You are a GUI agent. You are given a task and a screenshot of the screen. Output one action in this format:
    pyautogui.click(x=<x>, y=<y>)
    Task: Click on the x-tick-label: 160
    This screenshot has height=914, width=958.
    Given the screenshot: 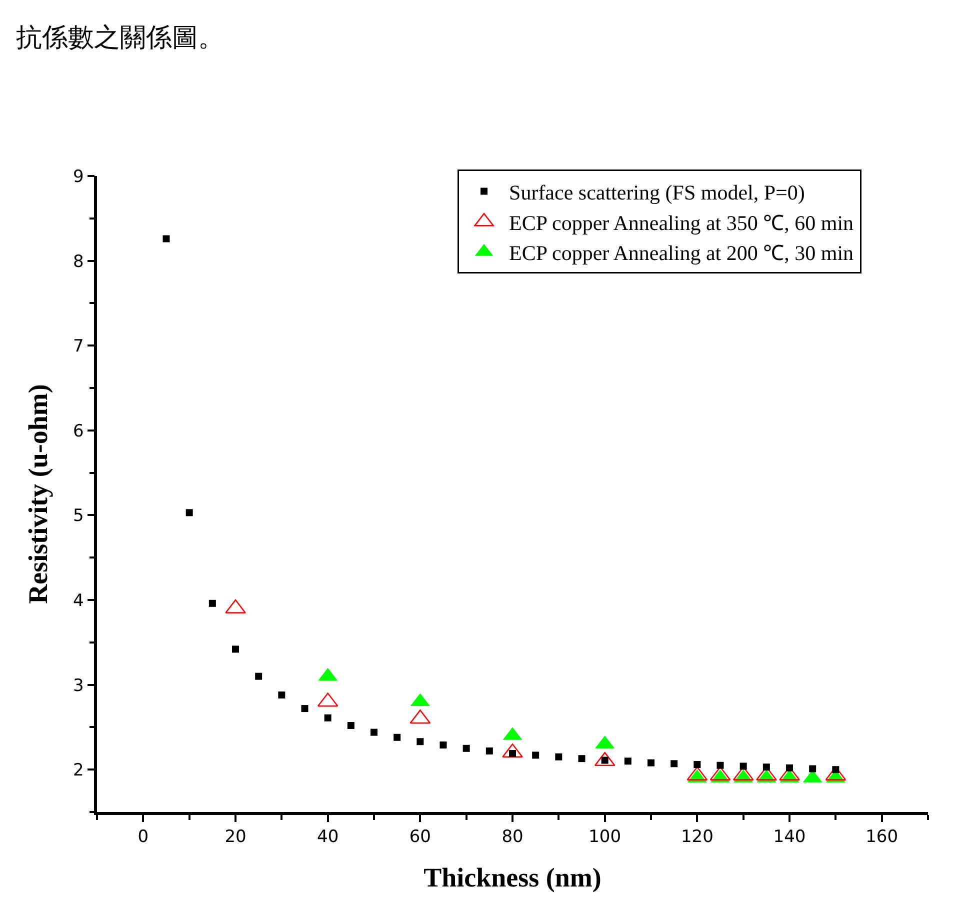 What is the action you would take?
    pyautogui.click(x=882, y=837)
    